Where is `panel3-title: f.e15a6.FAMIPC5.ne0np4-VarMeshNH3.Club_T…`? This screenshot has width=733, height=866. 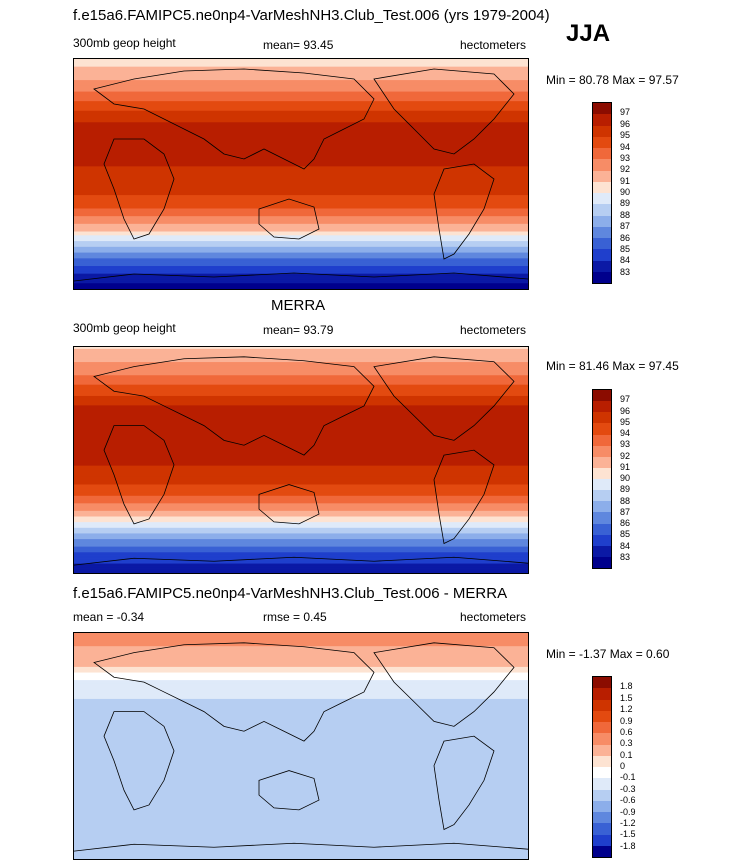 panel3-title: f.e15a6.FAMIPC5.ne0np4-VarMeshNH3.Club_T… is located at coordinates (290, 593).